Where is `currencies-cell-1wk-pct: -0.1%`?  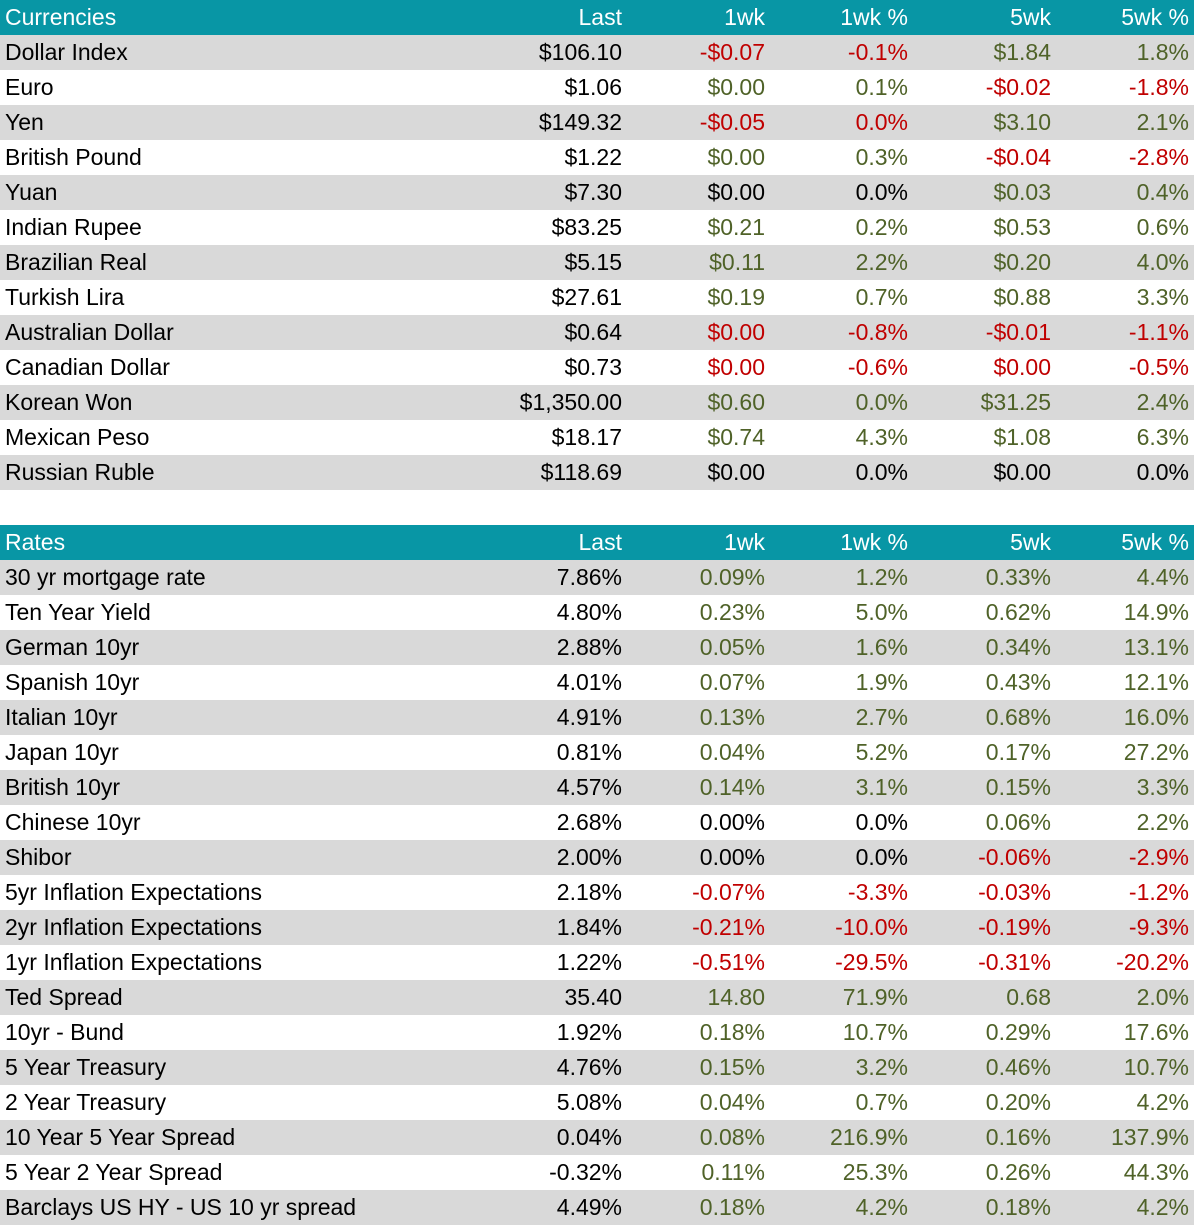 currencies-cell-1wk-pct: -0.1% is located at coordinates (841, 52).